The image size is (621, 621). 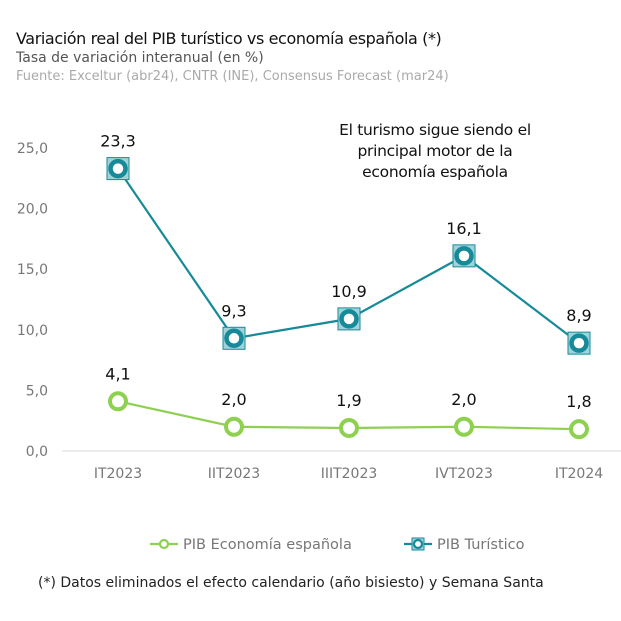 I want to click on data-label: 23,3, so click(x=118, y=141).